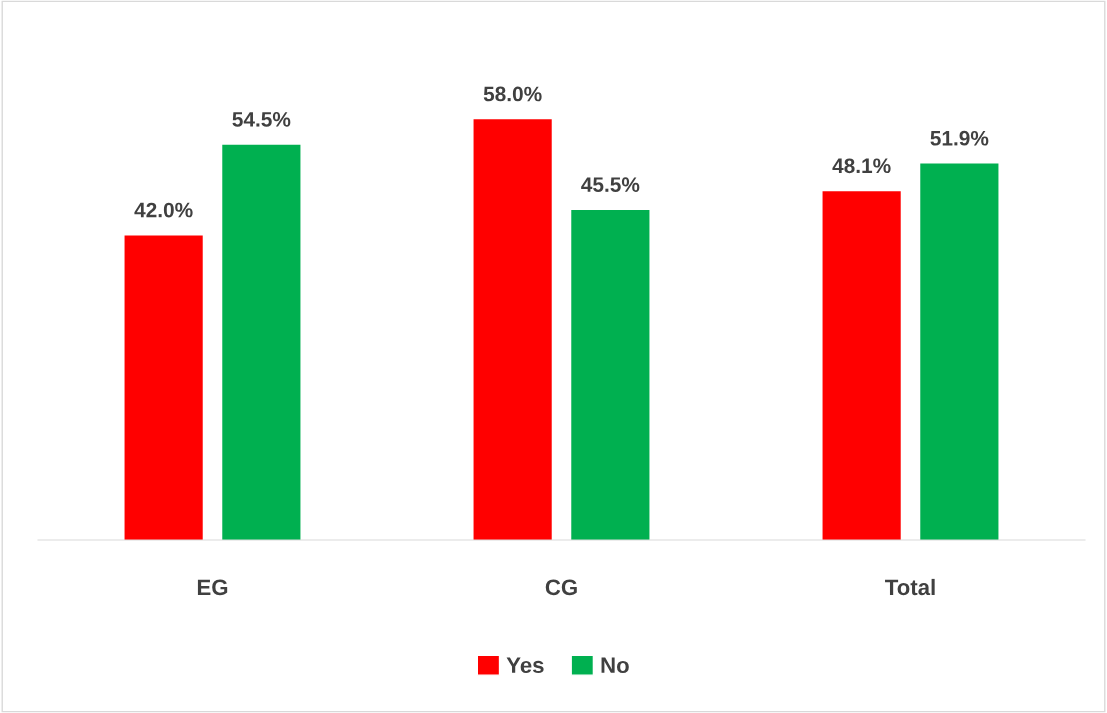 This screenshot has width=1107, height=713. What do you see at coordinates (615, 665) in the screenshot?
I see `legend-label: No` at bounding box center [615, 665].